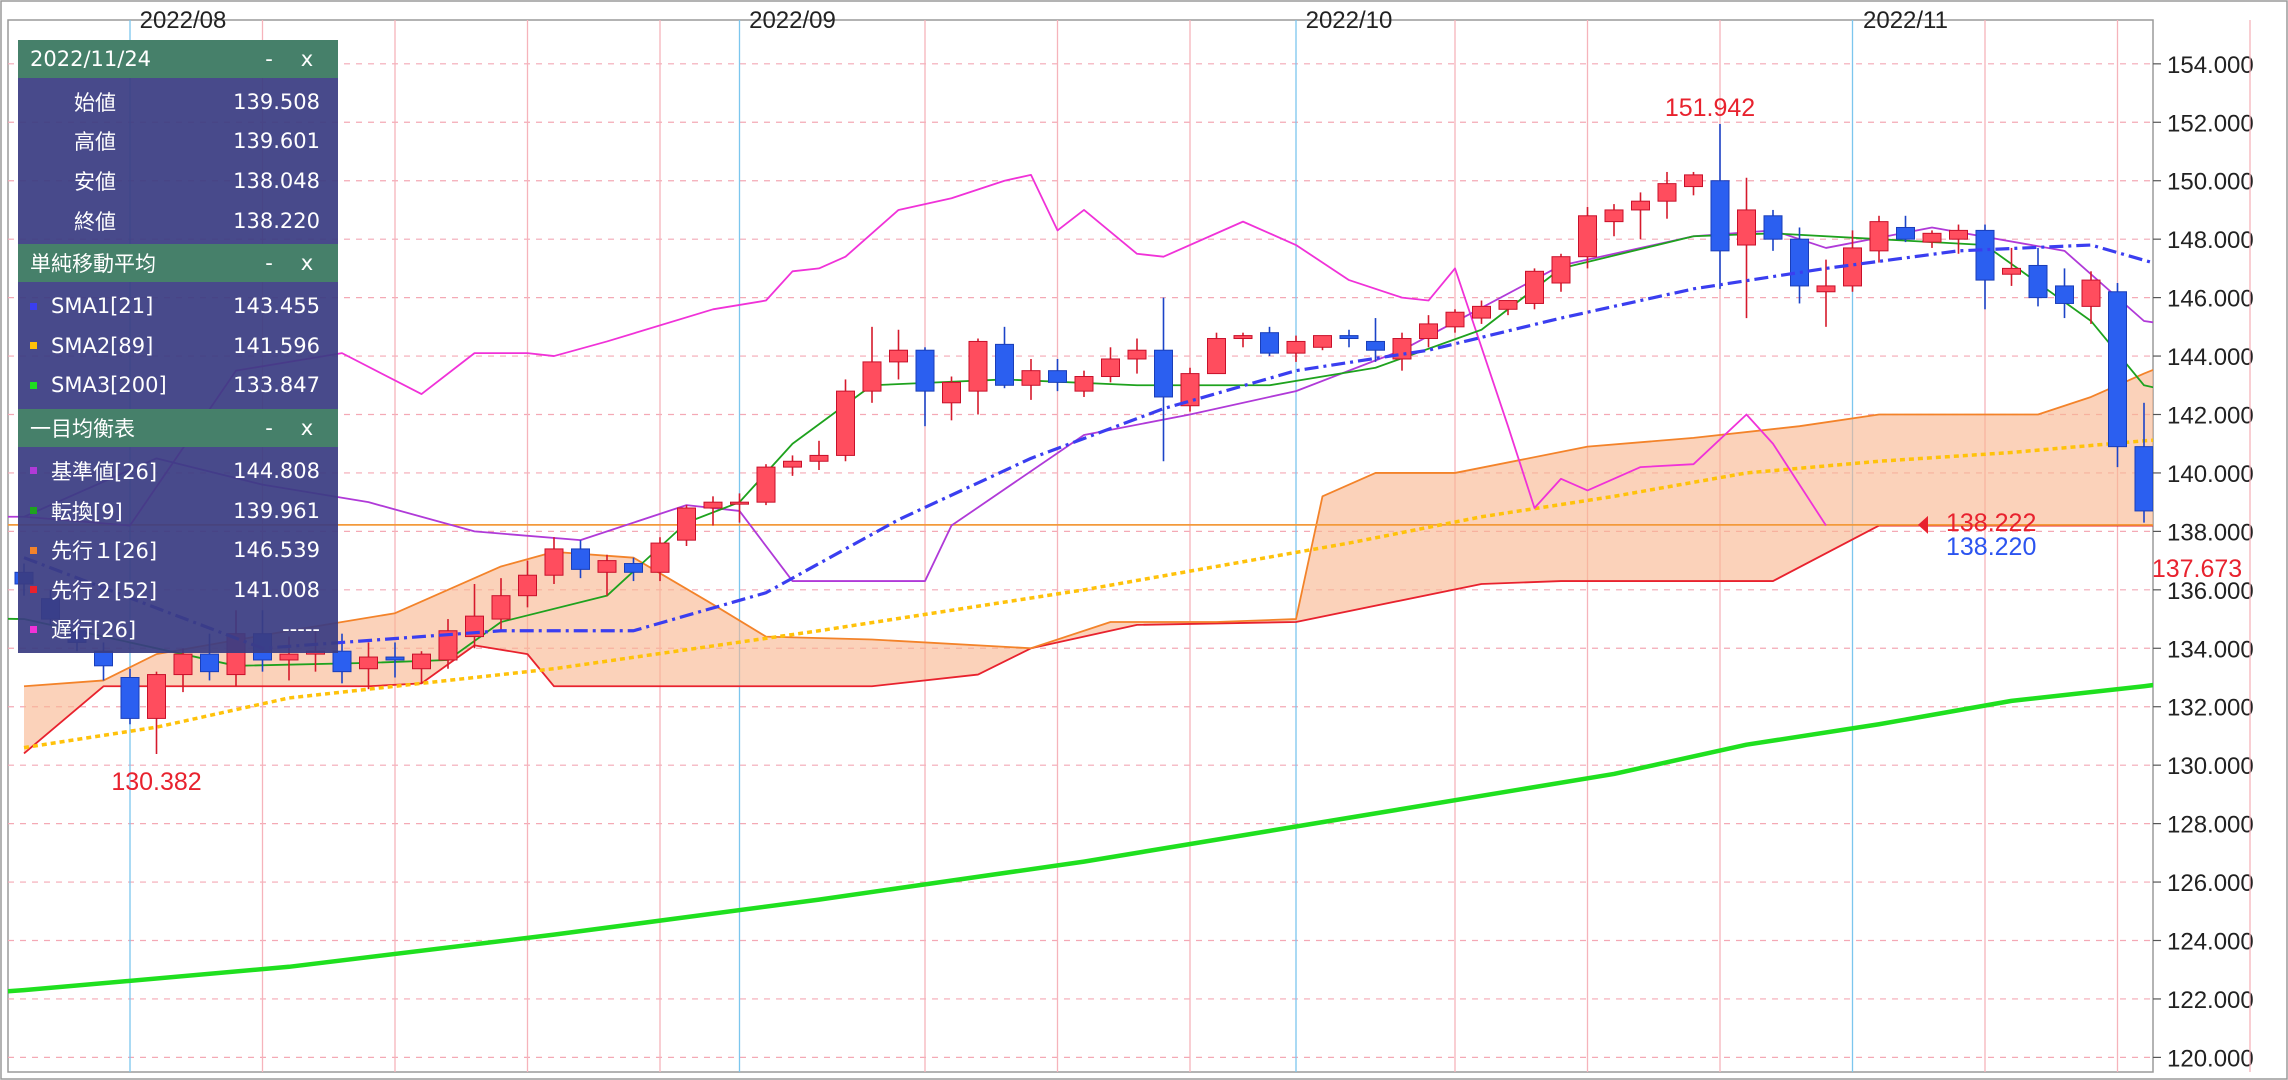 Image resolution: width=2288 pixels, height=1080 pixels. What do you see at coordinates (178, 306) in the screenshot?
I see `sma-row: SMA1[21] 143.455` at bounding box center [178, 306].